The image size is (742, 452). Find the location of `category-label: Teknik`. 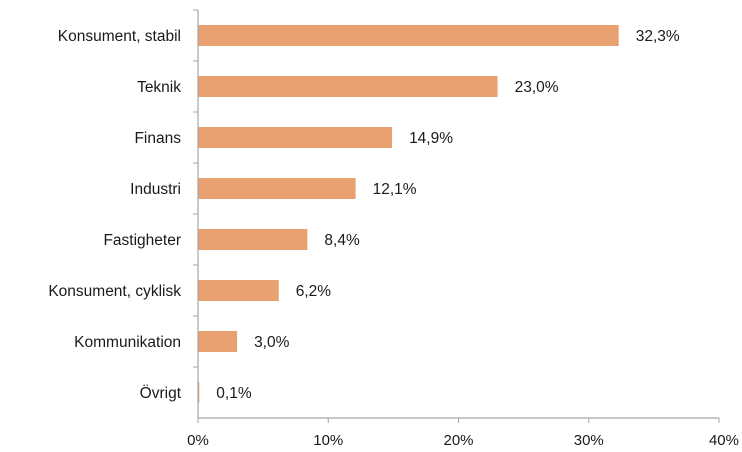

category-label: Teknik is located at coordinates (159, 87).